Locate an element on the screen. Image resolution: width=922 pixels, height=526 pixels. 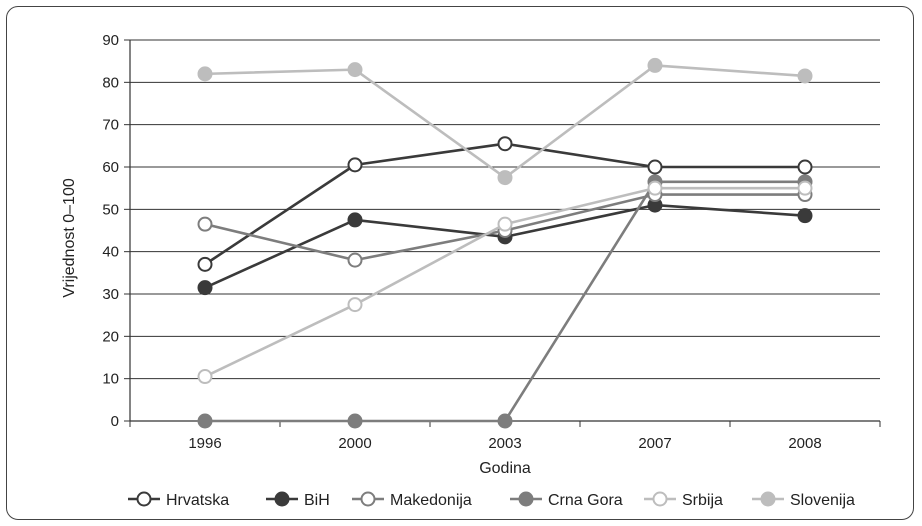
x-tick-labels: 1996 2000 2003 2007 2008 is located at coordinates (504, 443).